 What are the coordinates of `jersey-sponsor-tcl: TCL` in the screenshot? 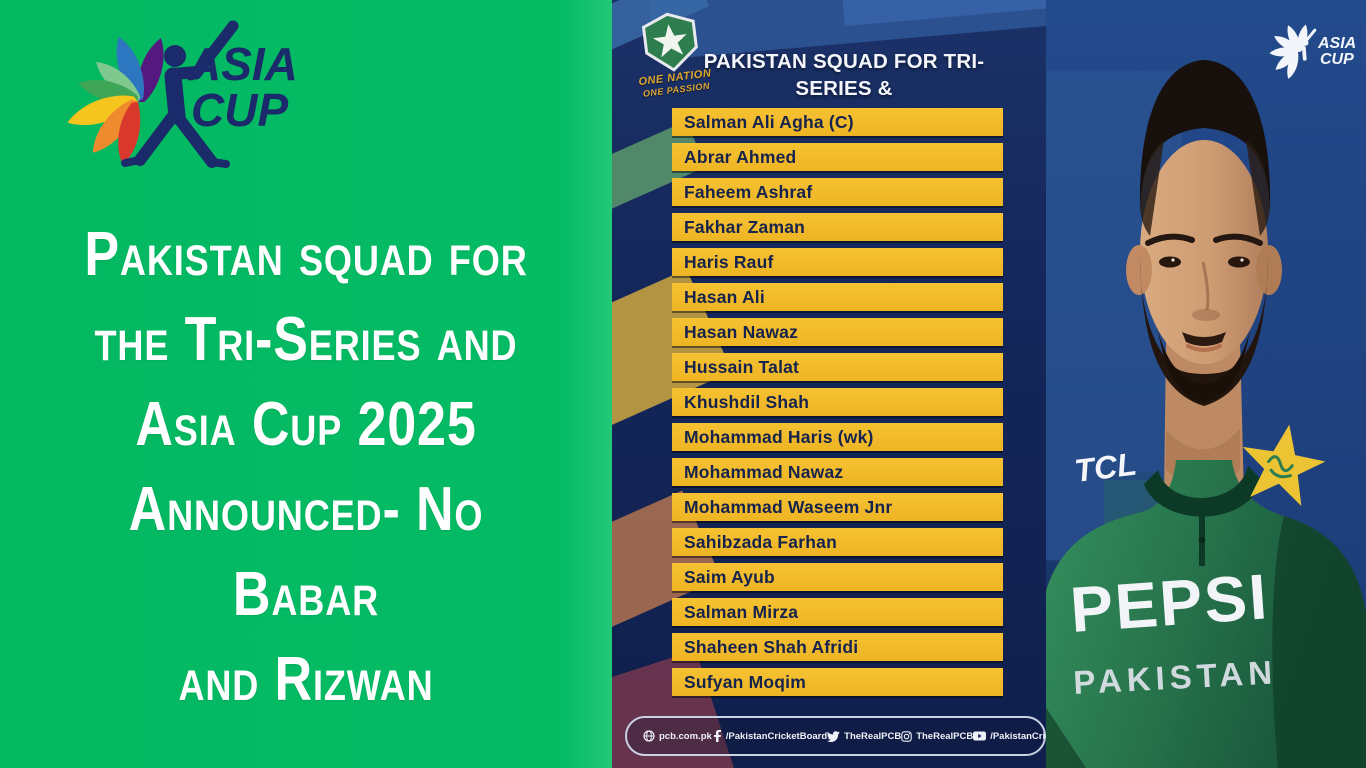 It's located at (1105, 467).